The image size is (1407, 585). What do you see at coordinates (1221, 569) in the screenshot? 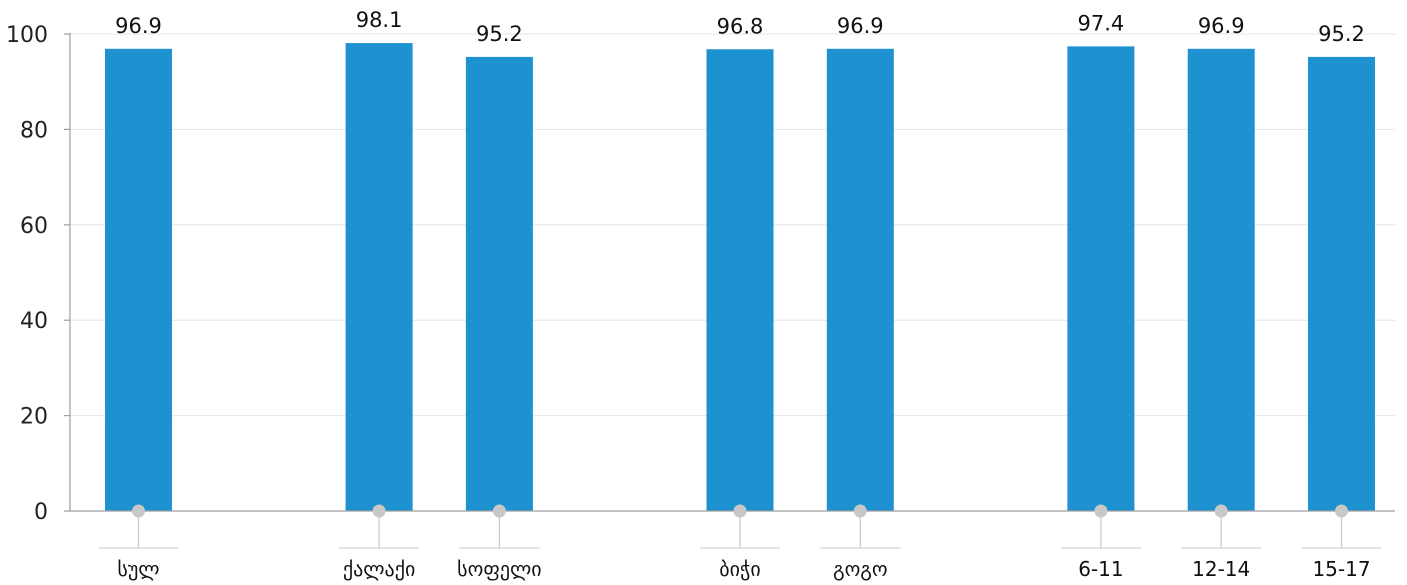
I see `x-tick-label: 12-14` at bounding box center [1221, 569].